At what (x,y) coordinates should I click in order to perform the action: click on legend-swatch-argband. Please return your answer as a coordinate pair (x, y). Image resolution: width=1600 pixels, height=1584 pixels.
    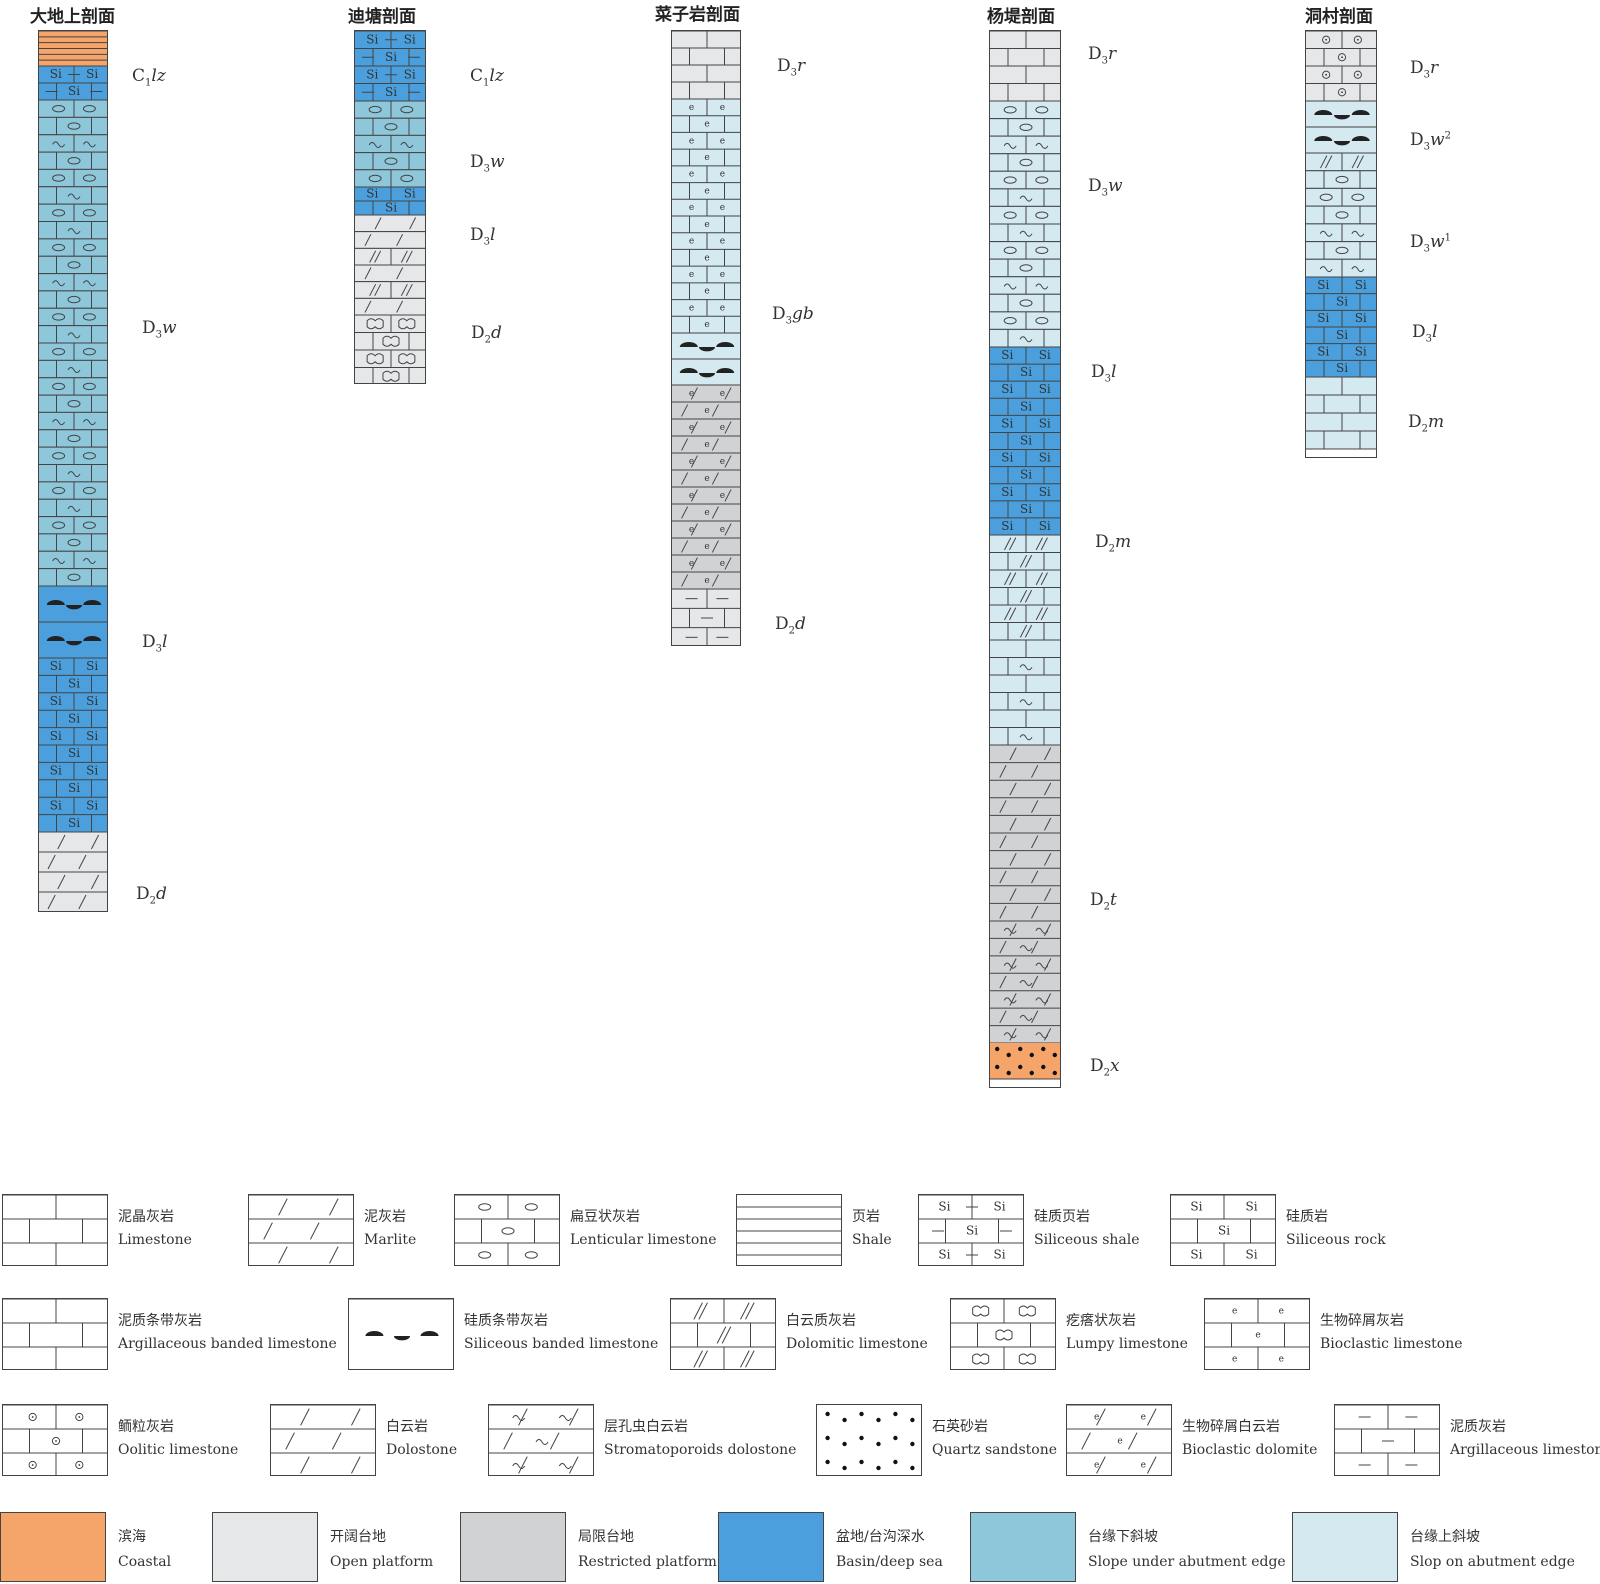
    Looking at the image, I should click on (55, 1334).